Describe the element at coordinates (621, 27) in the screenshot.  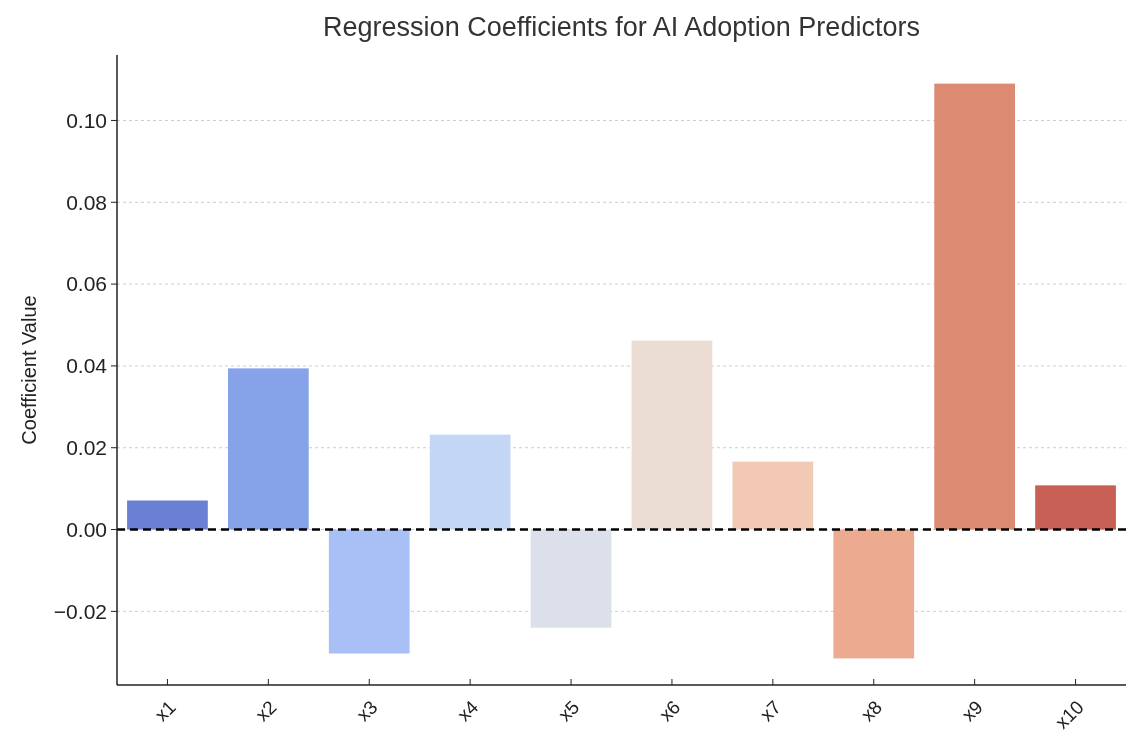
I see `chart-title: Regression Coefficients for AI Adoption Predictors` at that location.